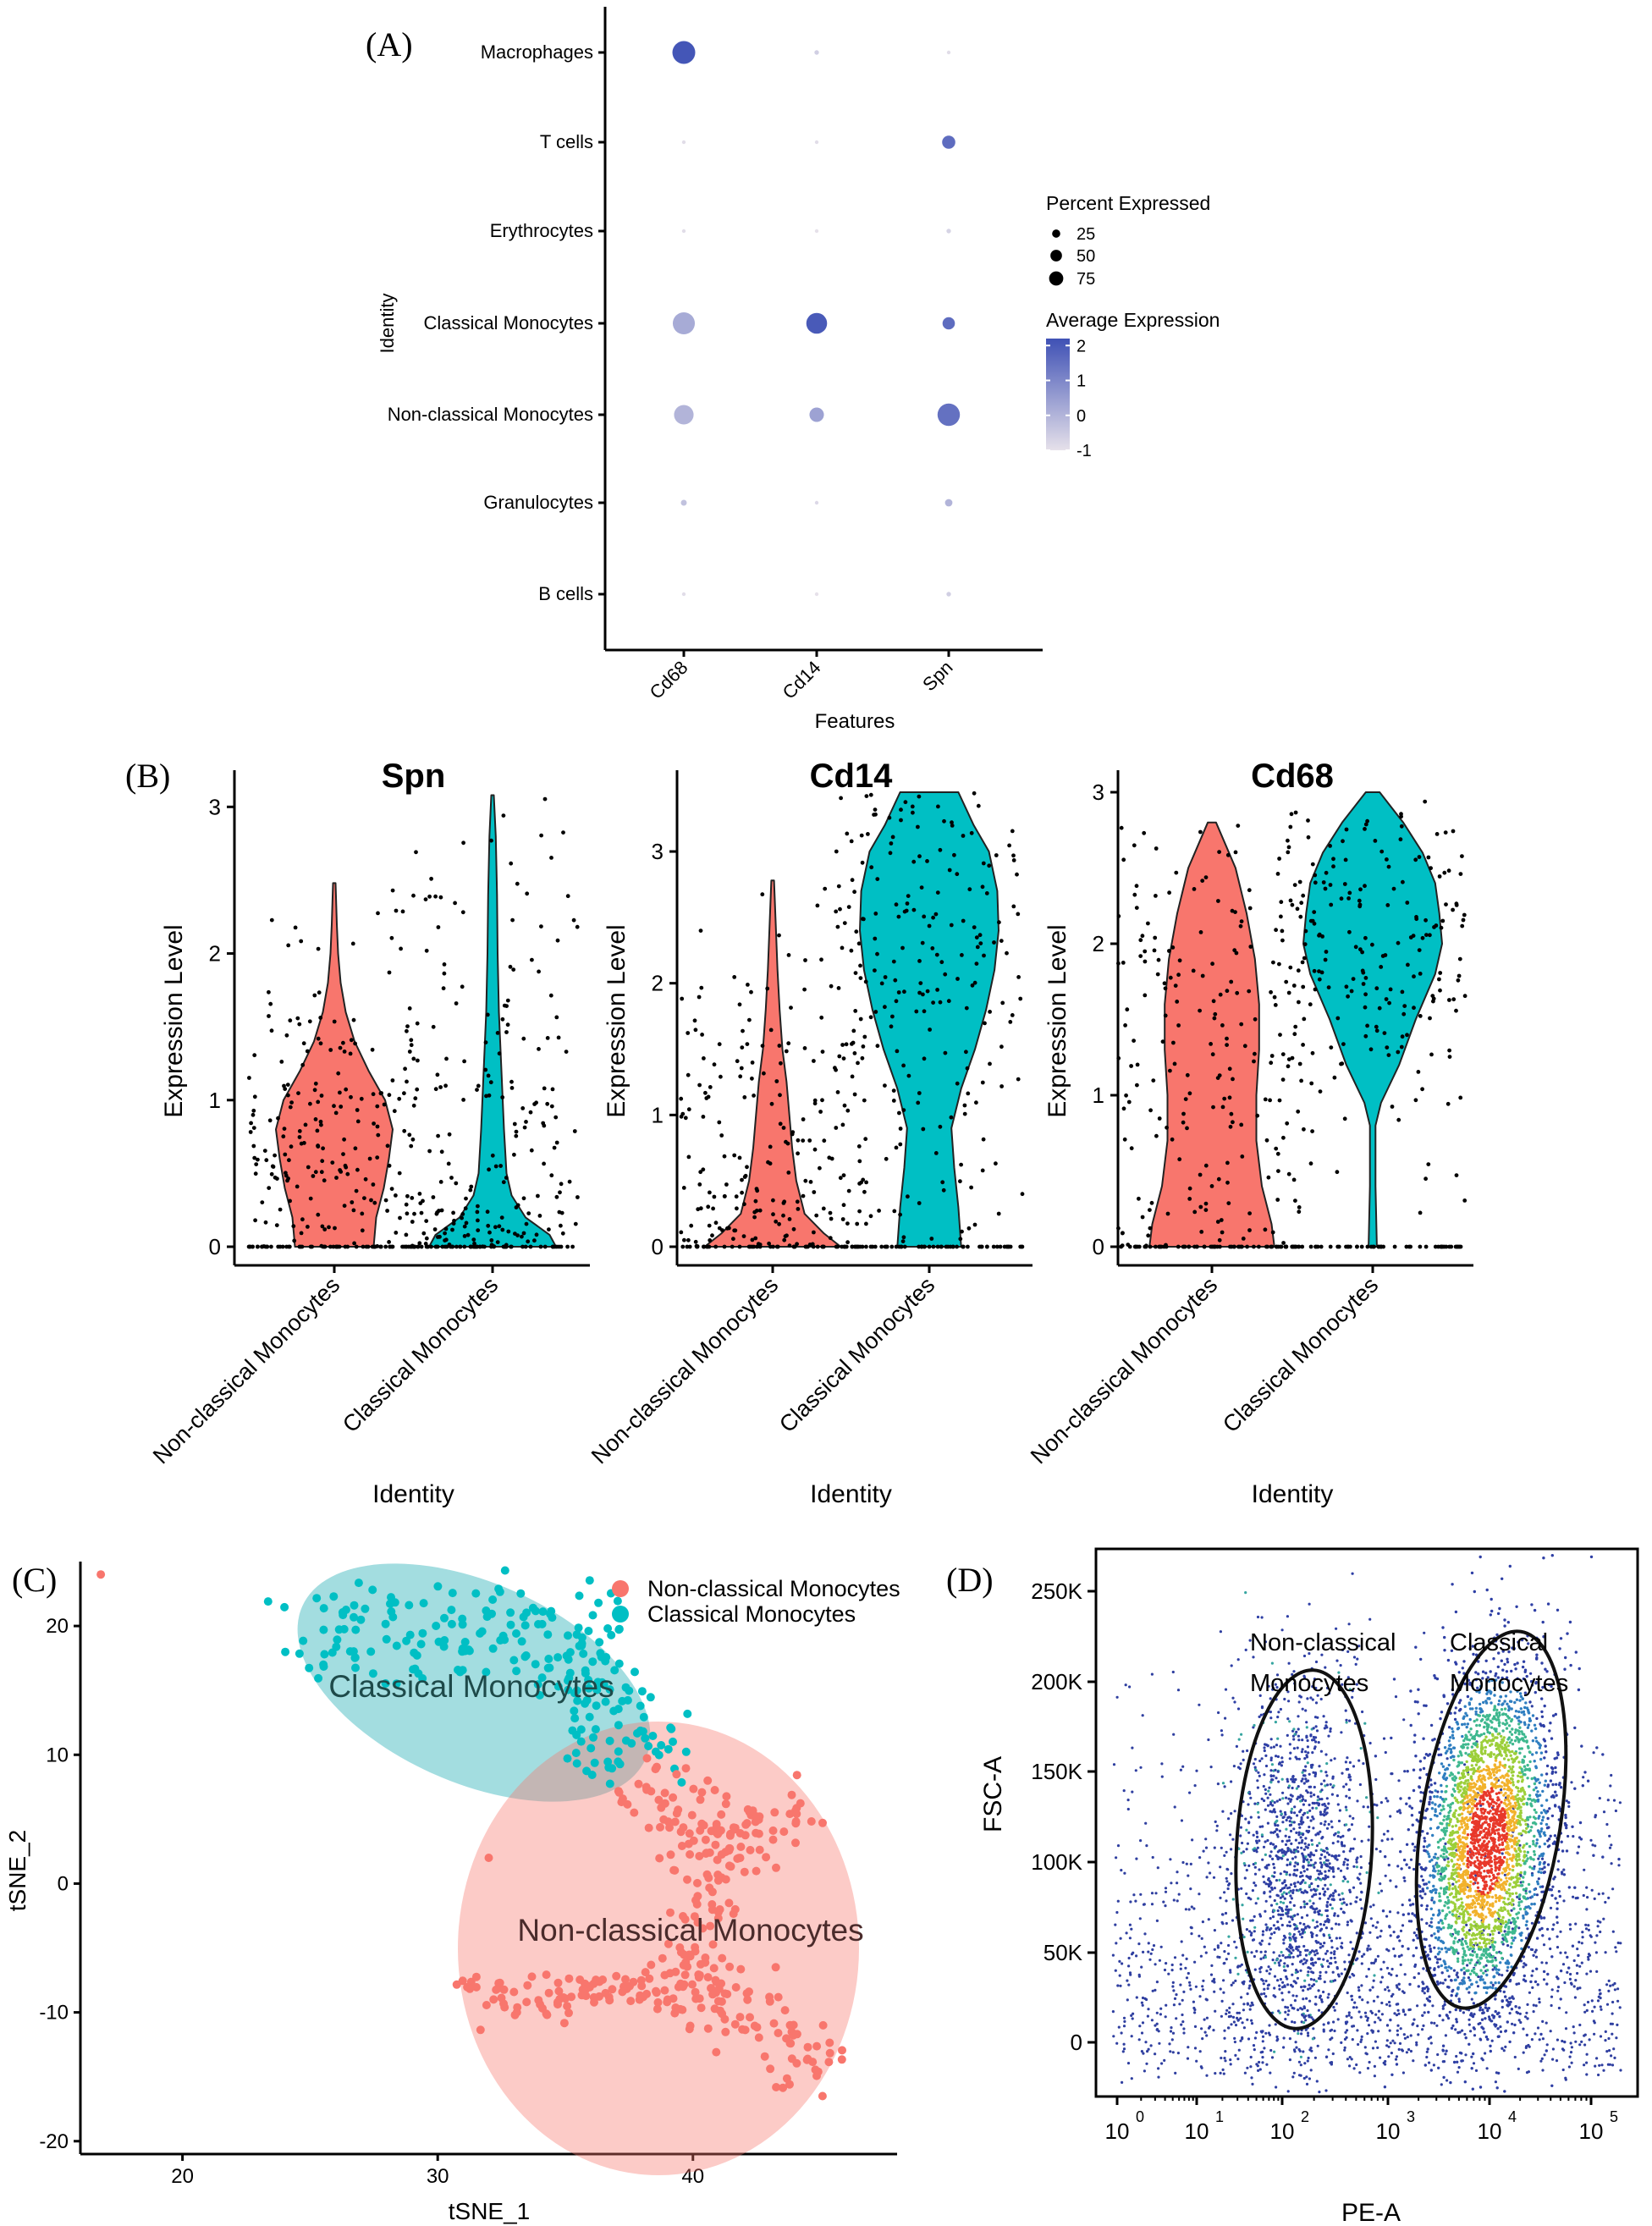 The height and width of the screenshot is (2226, 1652). I want to click on b-xlabel: Identity, so click(413, 1494).